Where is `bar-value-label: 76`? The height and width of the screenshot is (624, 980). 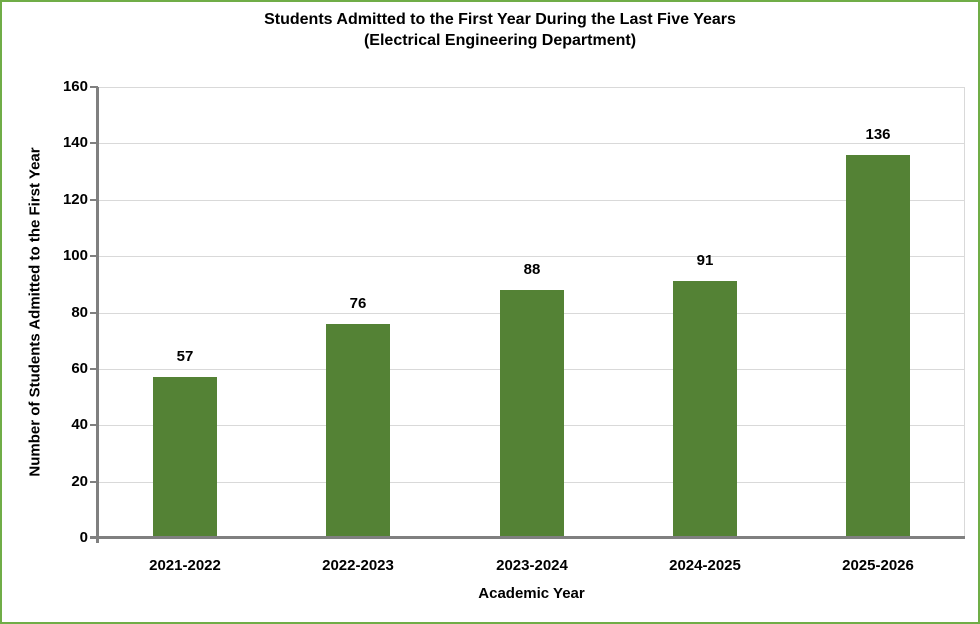 bar-value-label: 76 is located at coordinates (358, 303).